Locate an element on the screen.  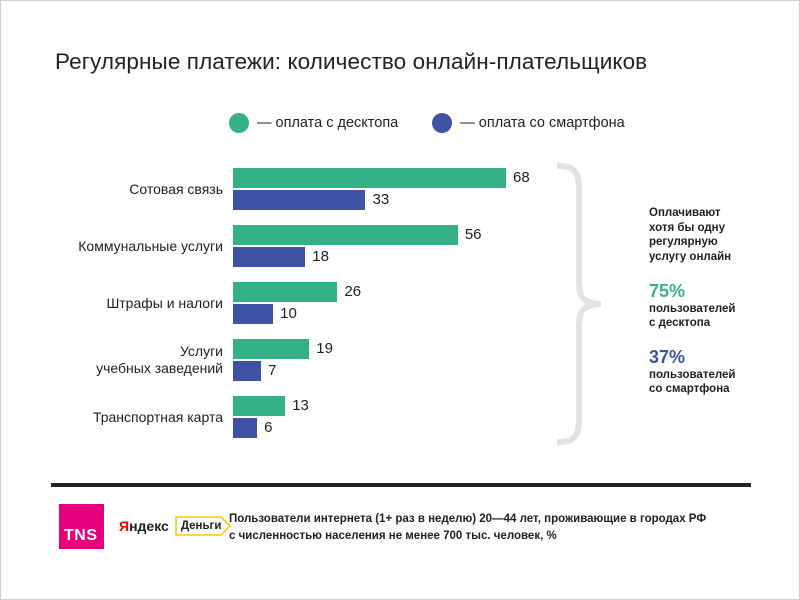
yandex-money-badge-label: Деньги is located at coordinates (201, 526).